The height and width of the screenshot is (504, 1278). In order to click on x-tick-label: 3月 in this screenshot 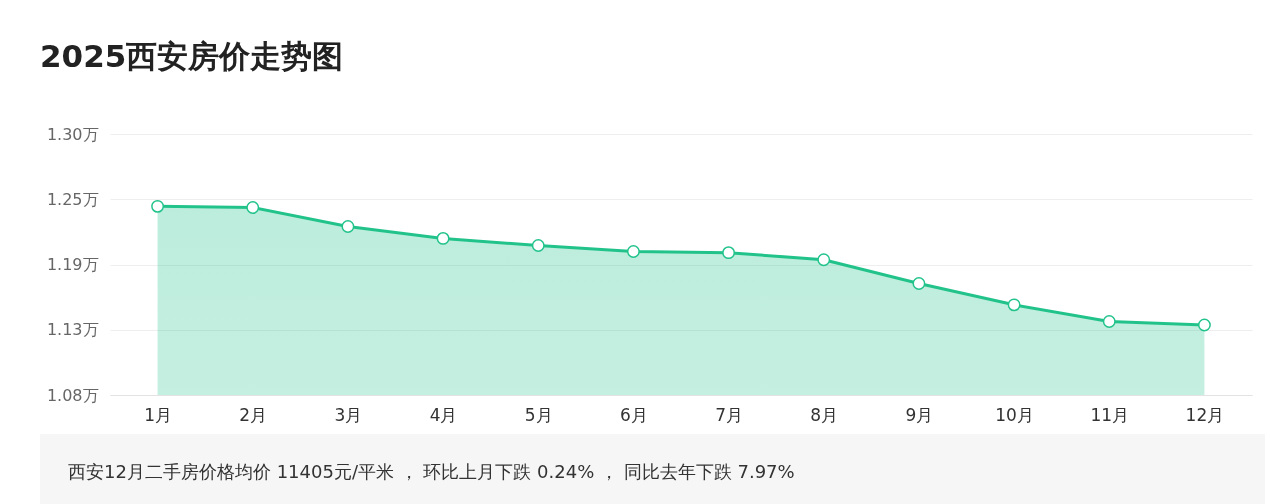, I will do `click(348, 414)`.